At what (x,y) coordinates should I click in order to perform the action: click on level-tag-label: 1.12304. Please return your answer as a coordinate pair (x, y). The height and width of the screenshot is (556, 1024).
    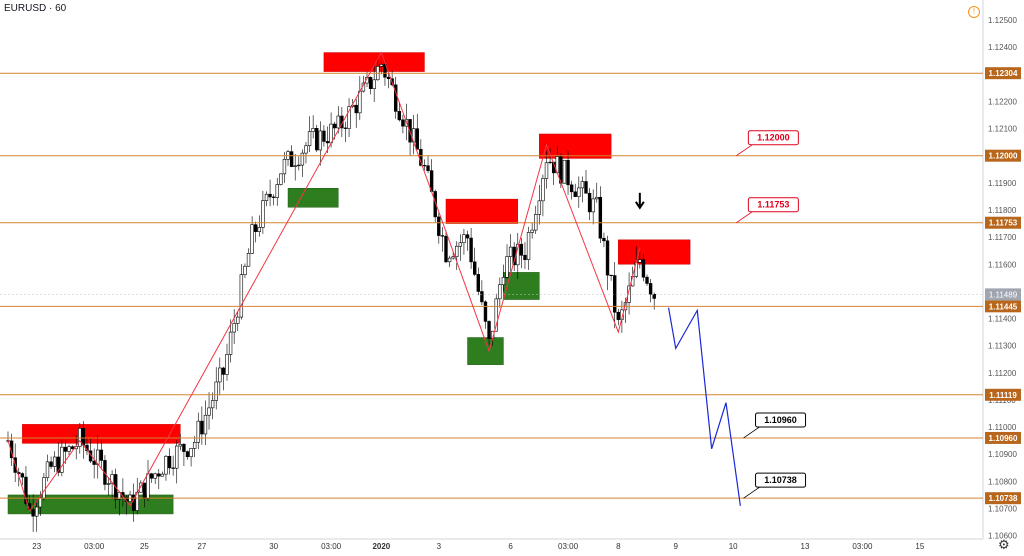
    Looking at the image, I should click on (1003, 73).